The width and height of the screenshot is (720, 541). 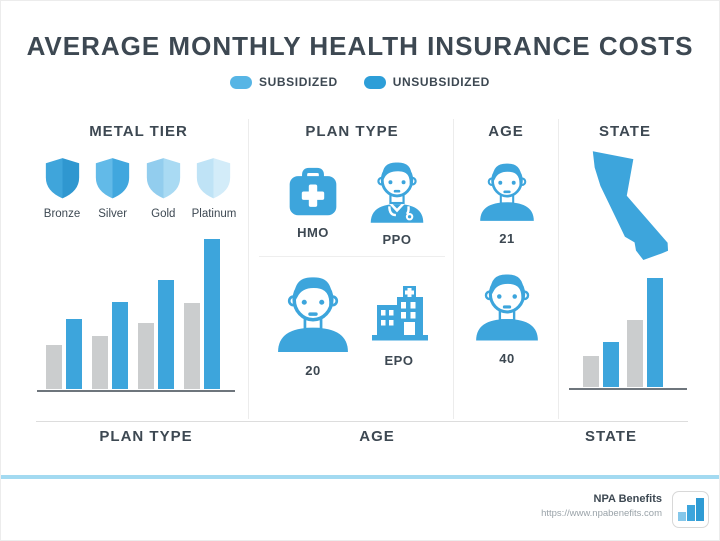 I want to click on tier-platinum: Platinum, so click(x=214, y=188).